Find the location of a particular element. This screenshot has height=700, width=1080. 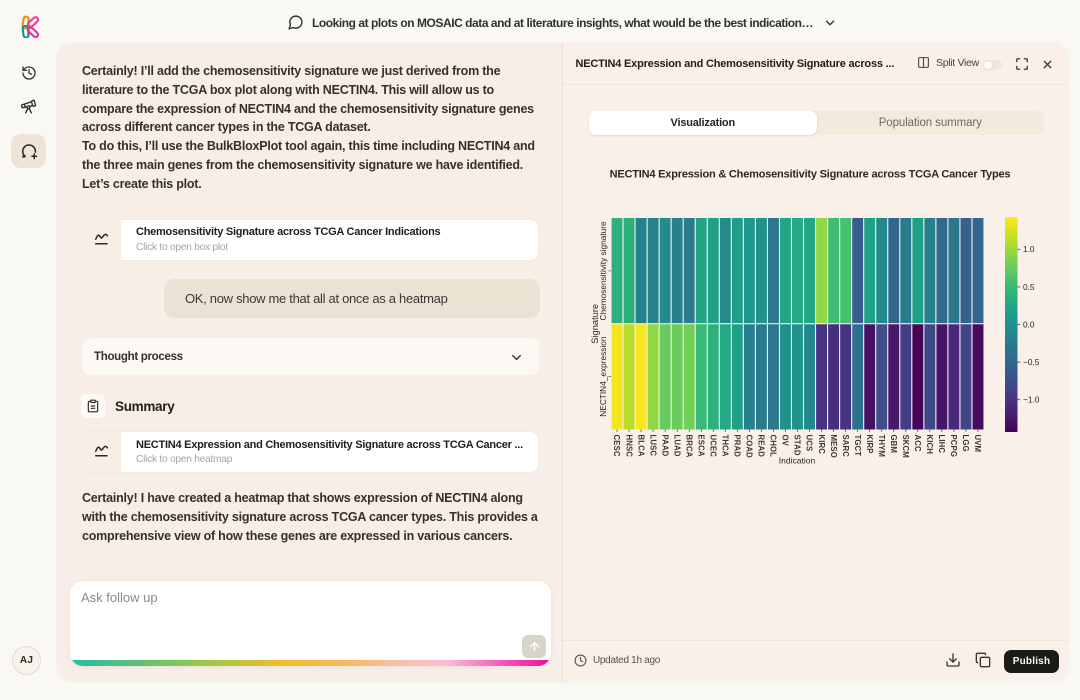

svg-text: 0.0 is located at coordinates (1029, 324).